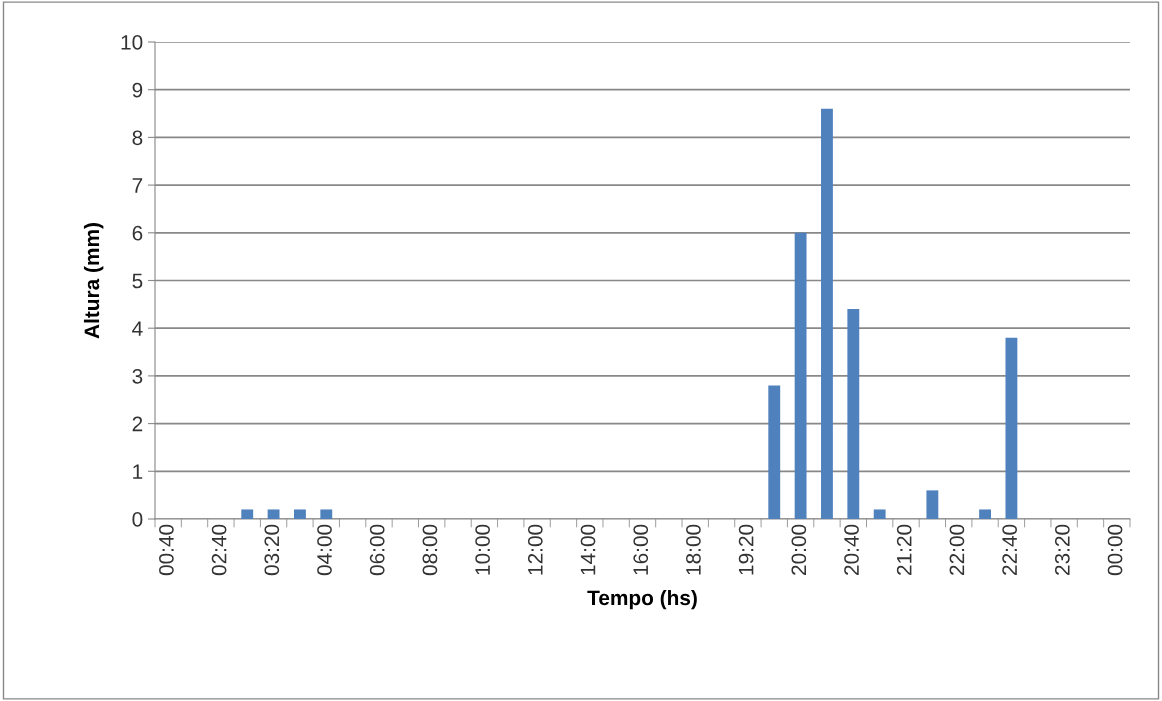 The image size is (1162, 701). Describe the element at coordinates (693, 549) in the screenshot. I see `x-tick-label: 18:00` at that location.